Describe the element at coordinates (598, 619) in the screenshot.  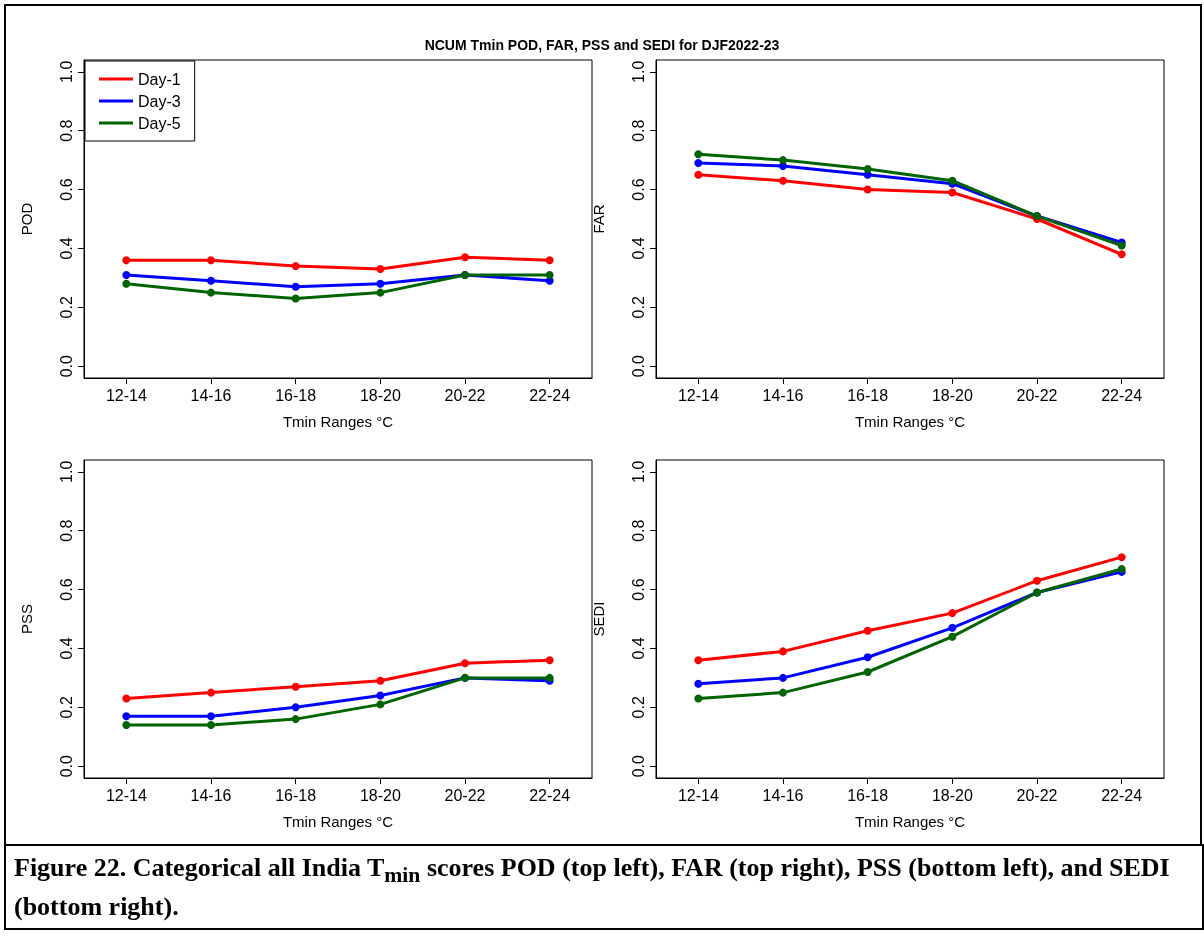
I see `y-axis-title: SEDI` at that location.